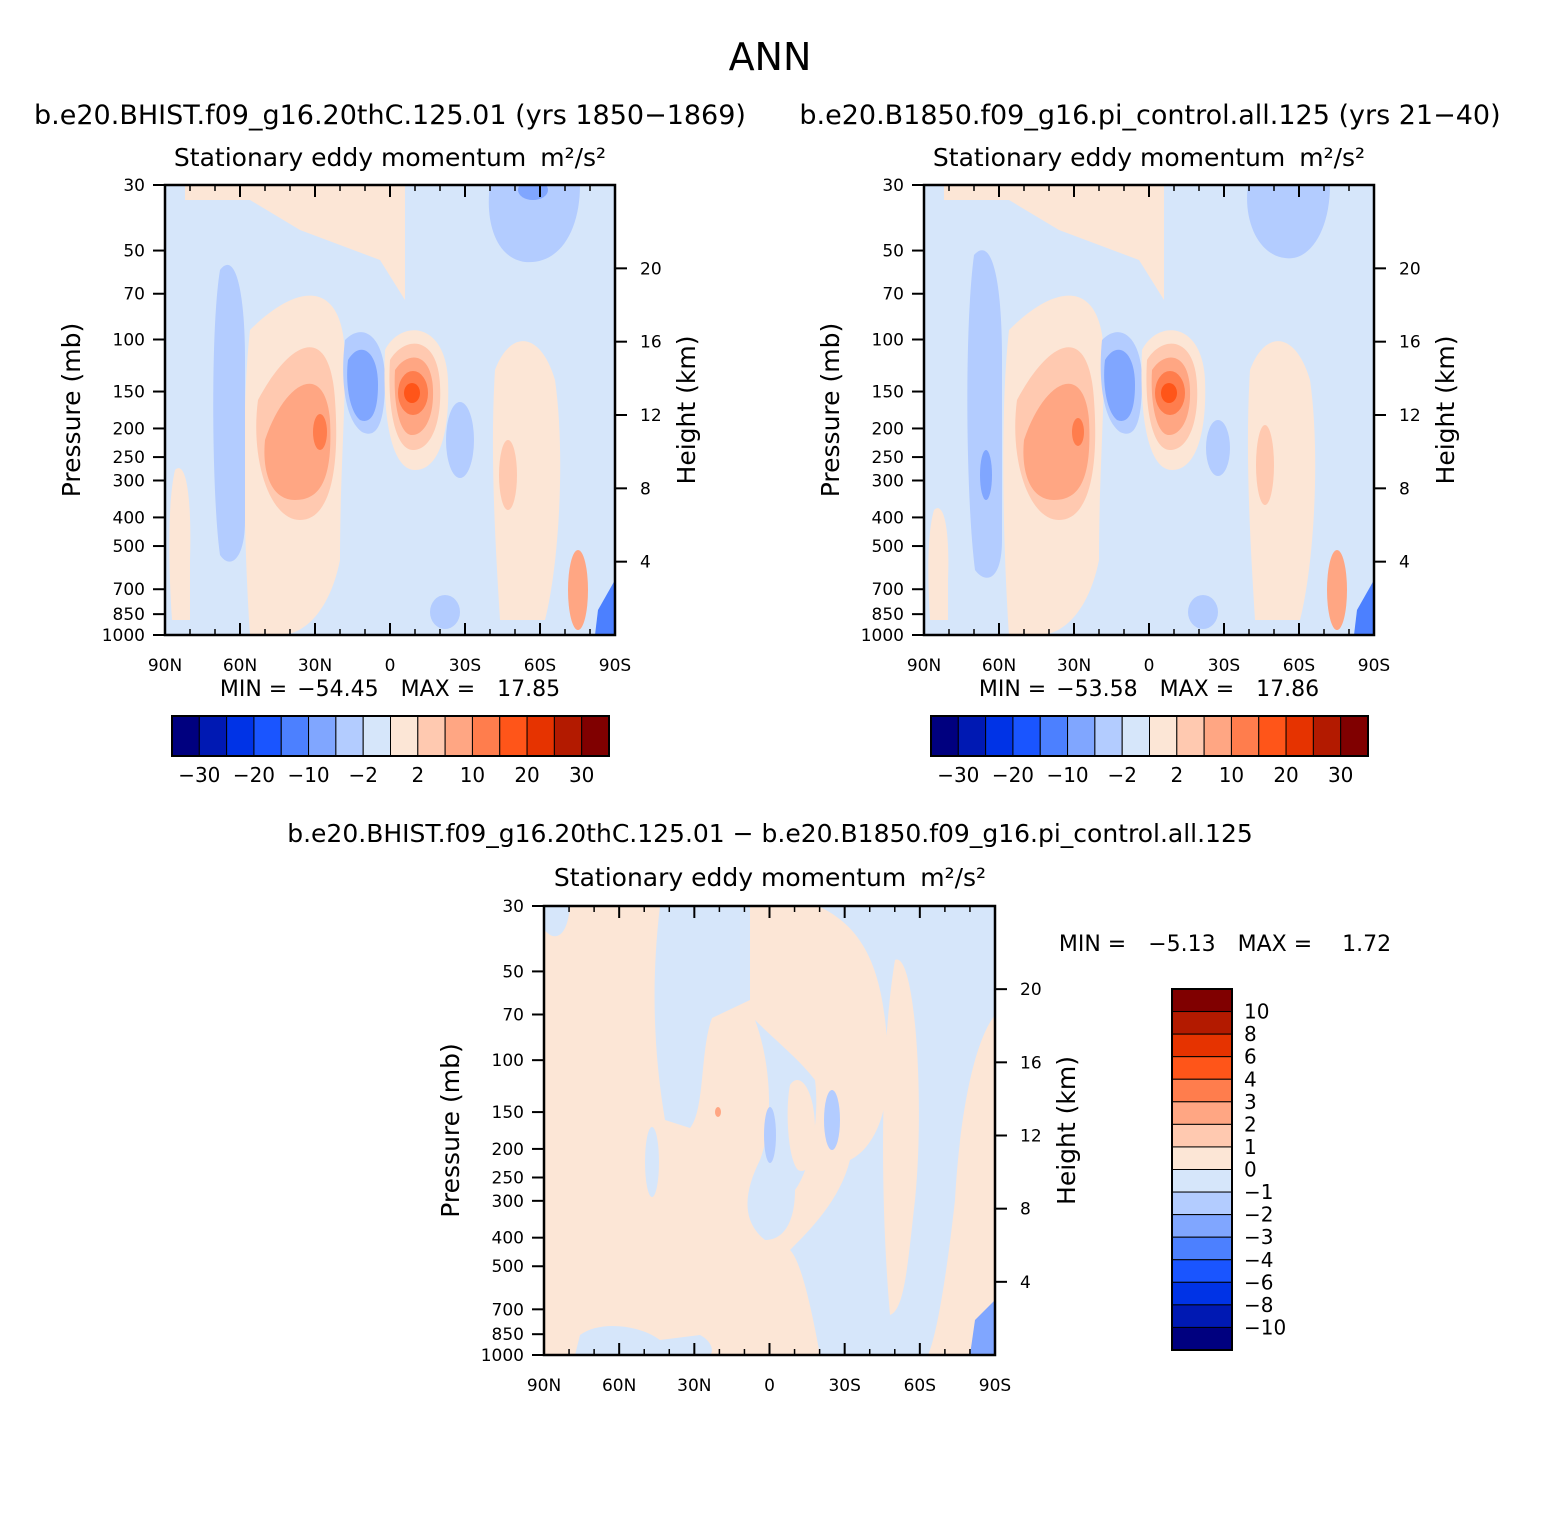  I want to click on colorbar-label: −8, so click(1258, 1305).